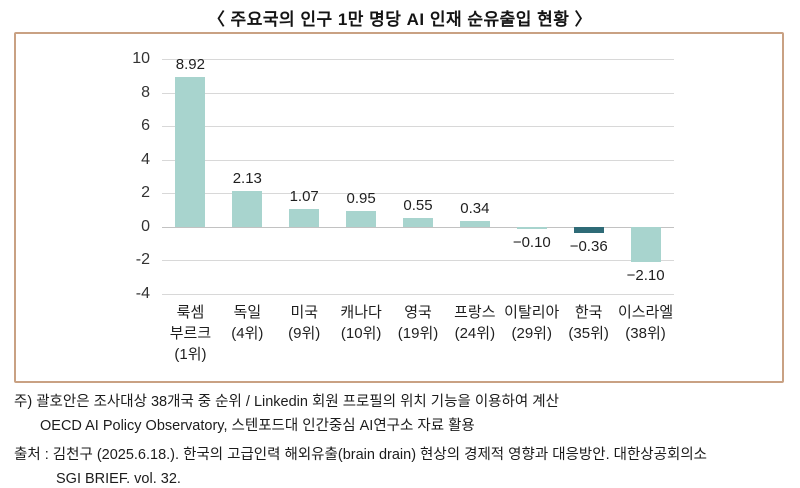 The height and width of the screenshot is (488, 800). I want to click on x-category-label-line: 룩셈, so click(190, 312).